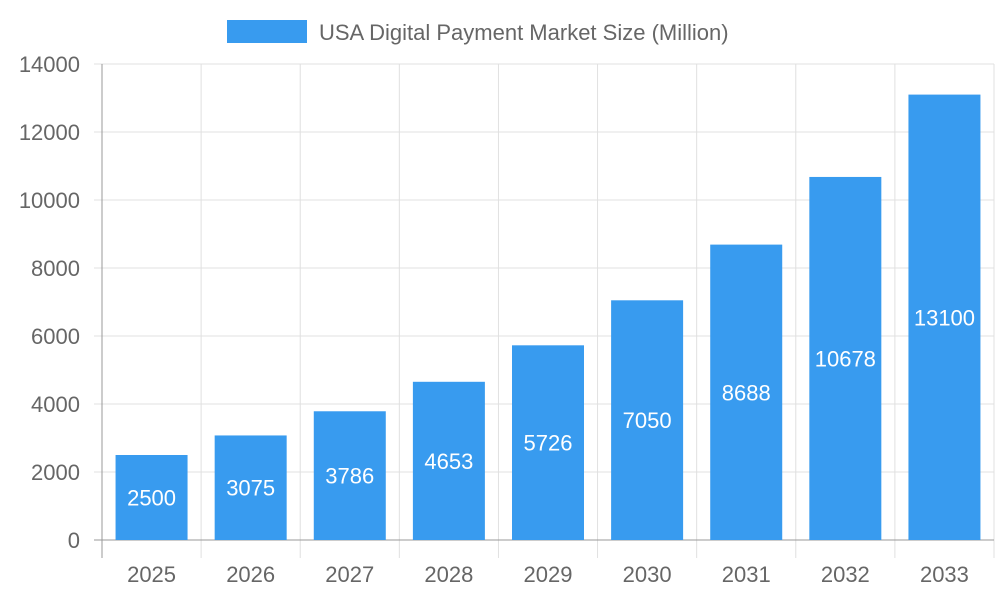 The width and height of the screenshot is (1000, 605). I want to click on y-tick-label: 10000, so click(49, 200).